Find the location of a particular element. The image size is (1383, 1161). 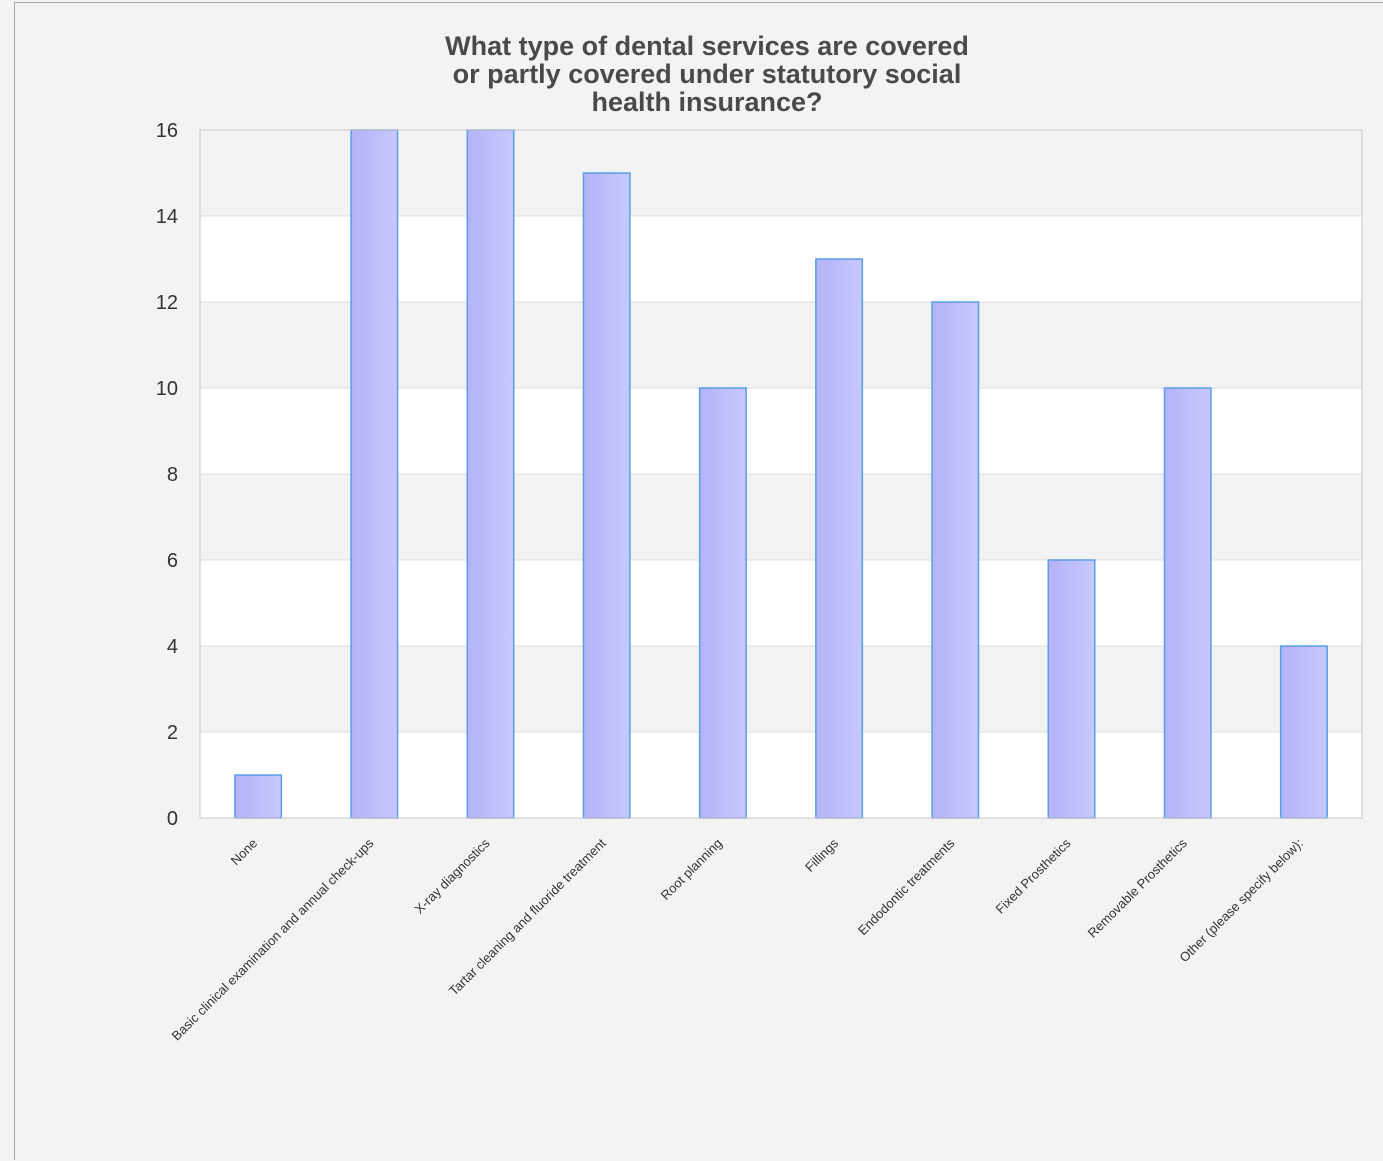

x-tick-label: Removable Prosthetics is located at coordinates (1137, 887).